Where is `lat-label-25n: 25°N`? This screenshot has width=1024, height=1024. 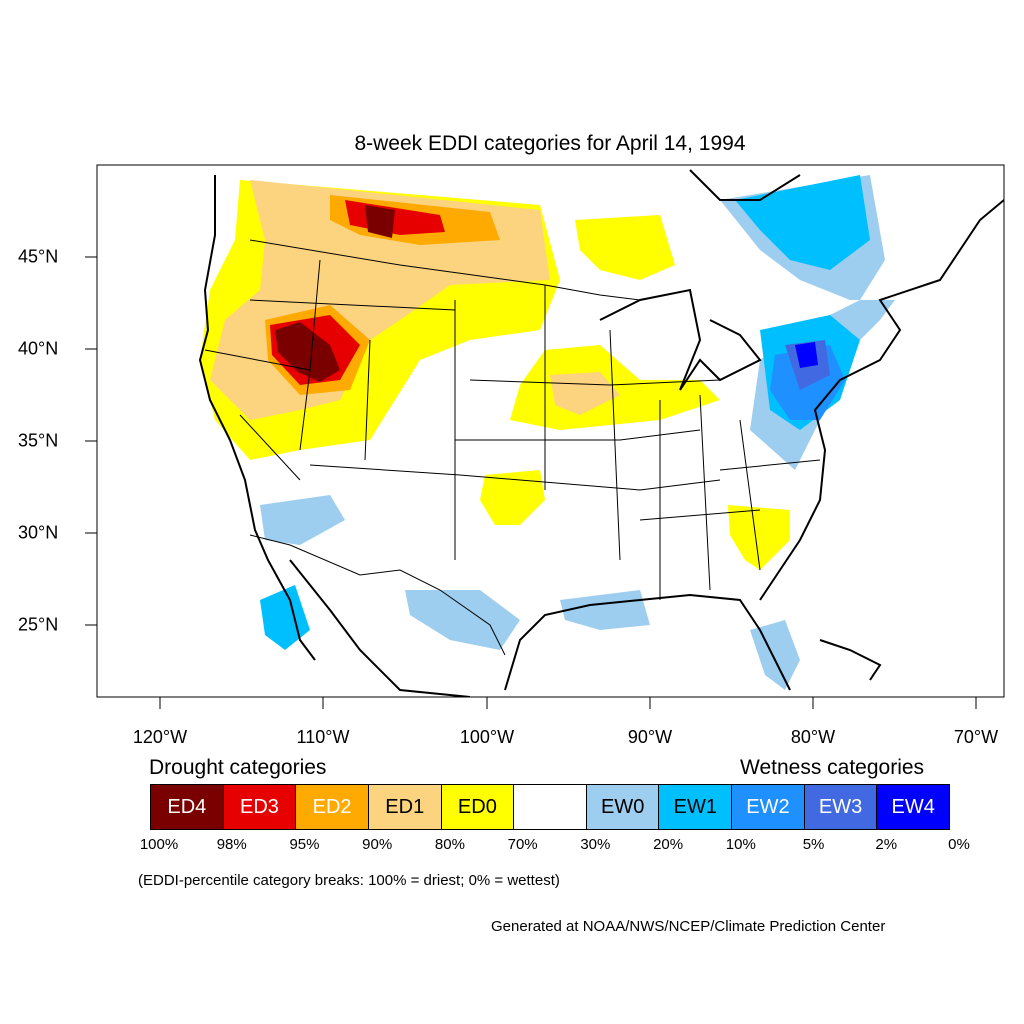 lat-label-25n: 25°N is located at coordinates (38, 624).